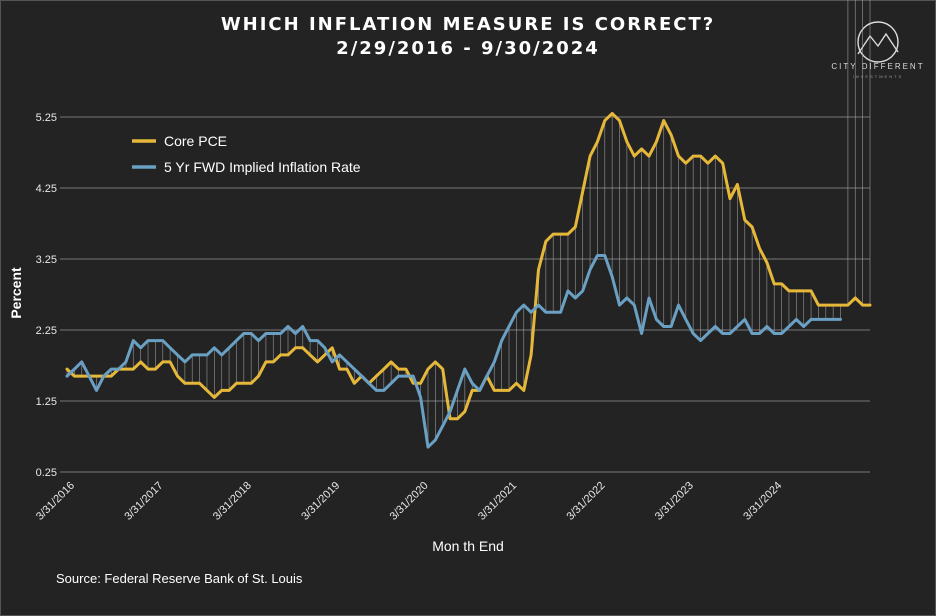  Describe the element at coordinates (262, 167) in the screenshot. I see `legend-label-fwd-inflation: 5 Yr FWD Implied Inflation Rate` at that location.